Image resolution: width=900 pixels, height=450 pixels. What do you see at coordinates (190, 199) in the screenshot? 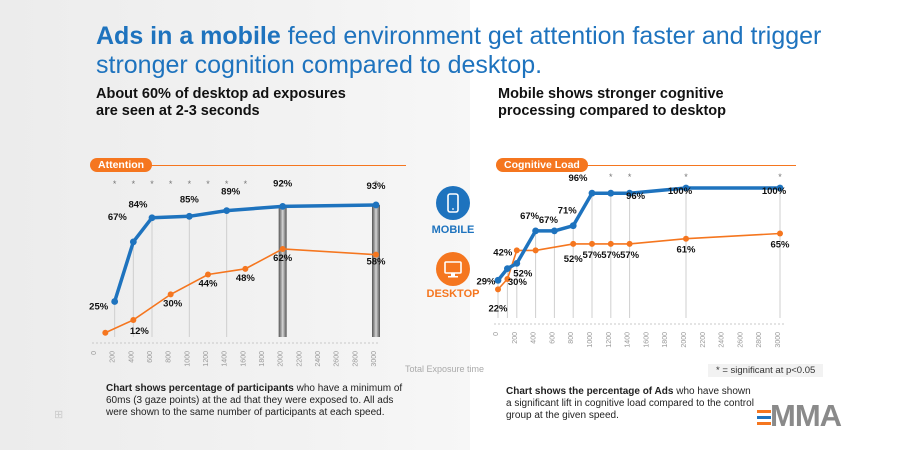
I see `mobile-data-label: 85%` at bounding box center [190, 199].